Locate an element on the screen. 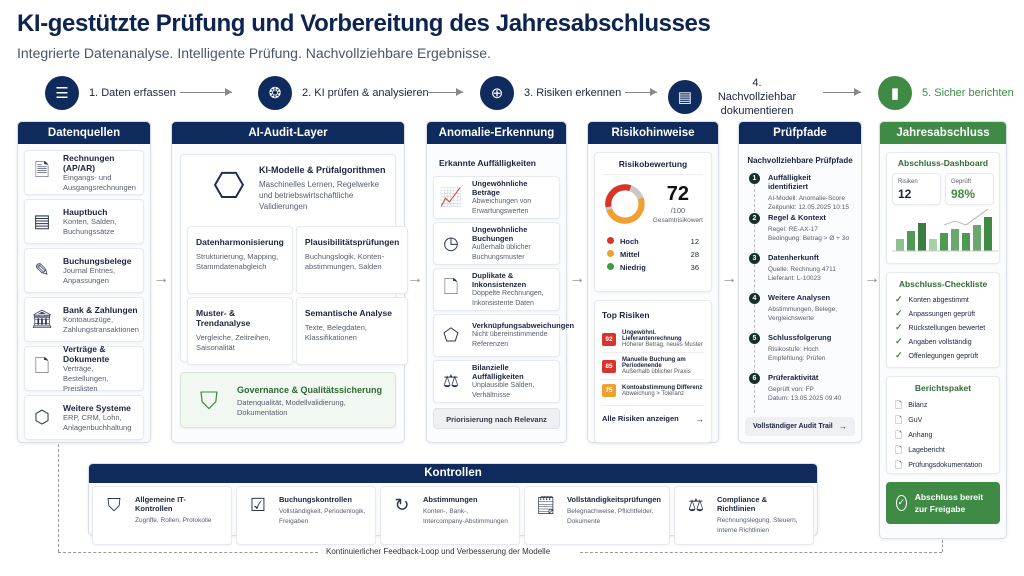 The image size is (1024, 576). abschluss-freigabe-button: ✓ Abschluss bereit zur Freigabe is located at coordinates (943, 503).